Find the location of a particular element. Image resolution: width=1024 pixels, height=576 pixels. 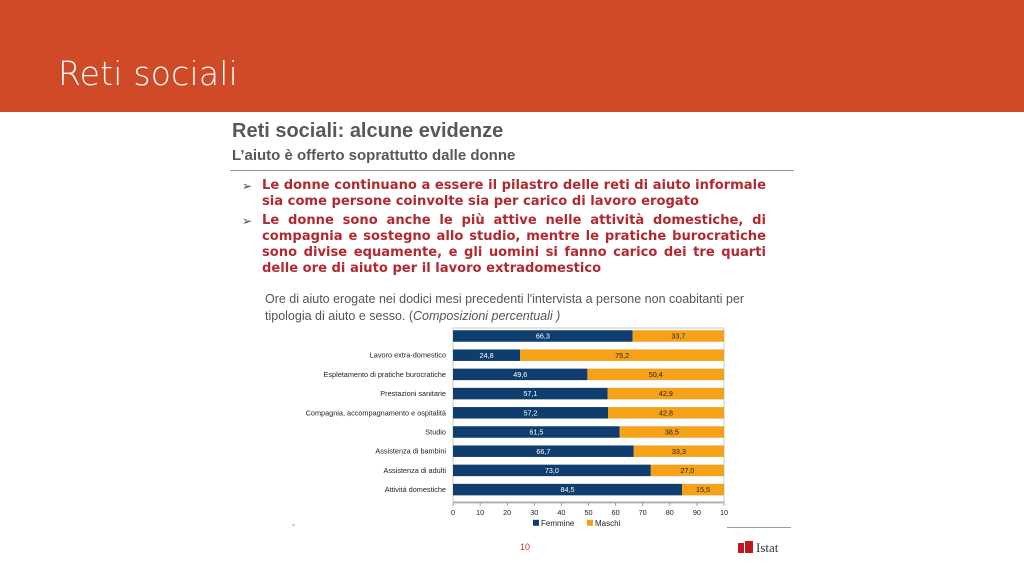

page-number: 10 is located at coordinates (525, 547).